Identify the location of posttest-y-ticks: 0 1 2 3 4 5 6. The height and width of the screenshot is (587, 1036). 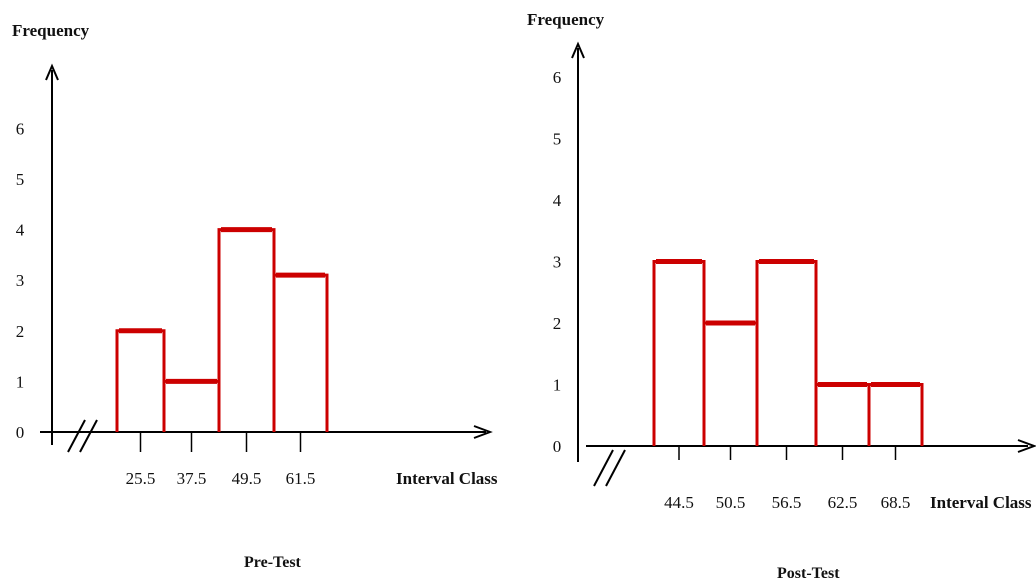
(557, 262).